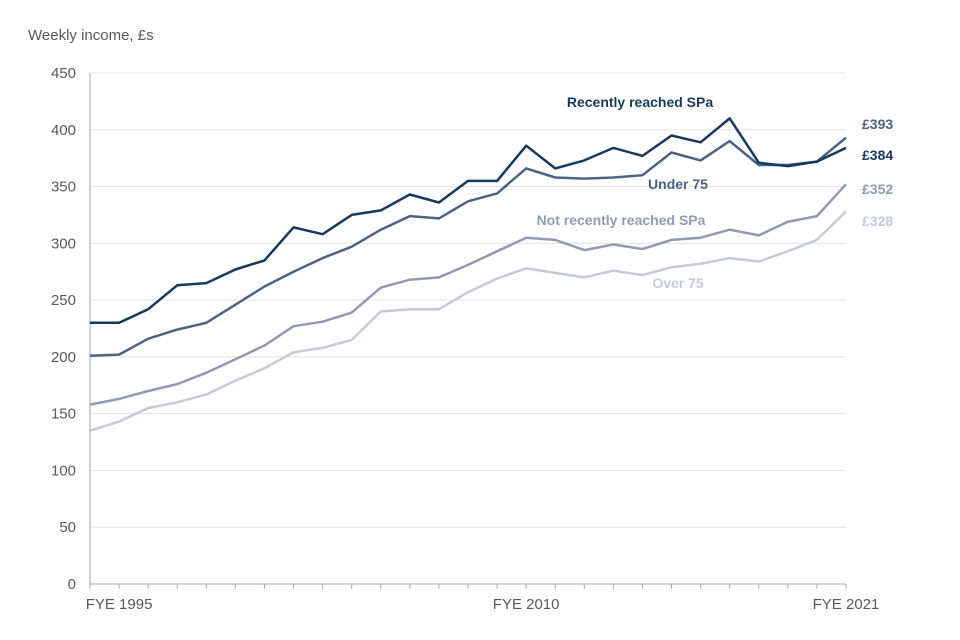  What do you see at coordinates (877, 155) in the screenshot?
I see `end-value-label: £384` at bounding box center [877, 155].